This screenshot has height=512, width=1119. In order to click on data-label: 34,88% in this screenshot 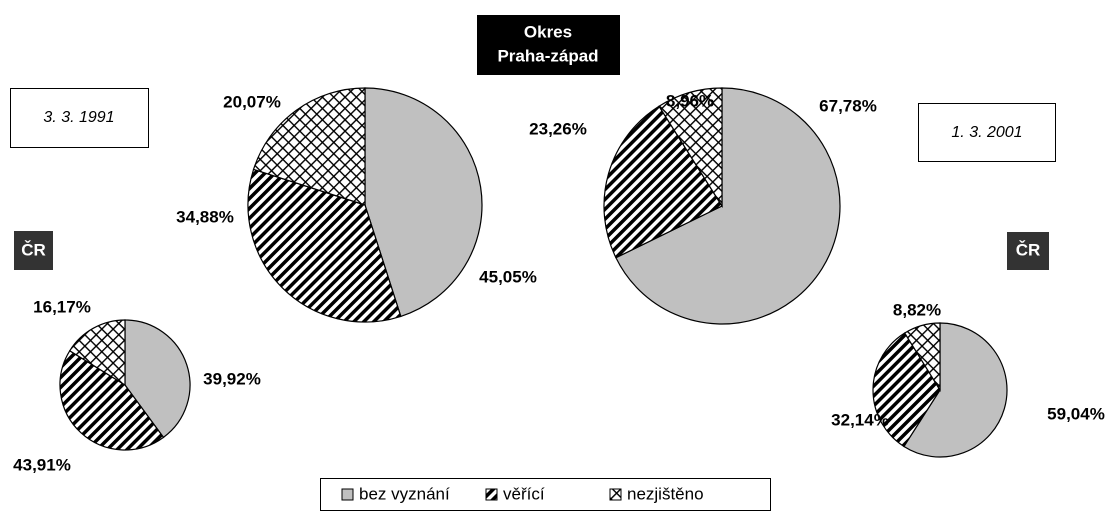, I will do `click(205, 216)`.